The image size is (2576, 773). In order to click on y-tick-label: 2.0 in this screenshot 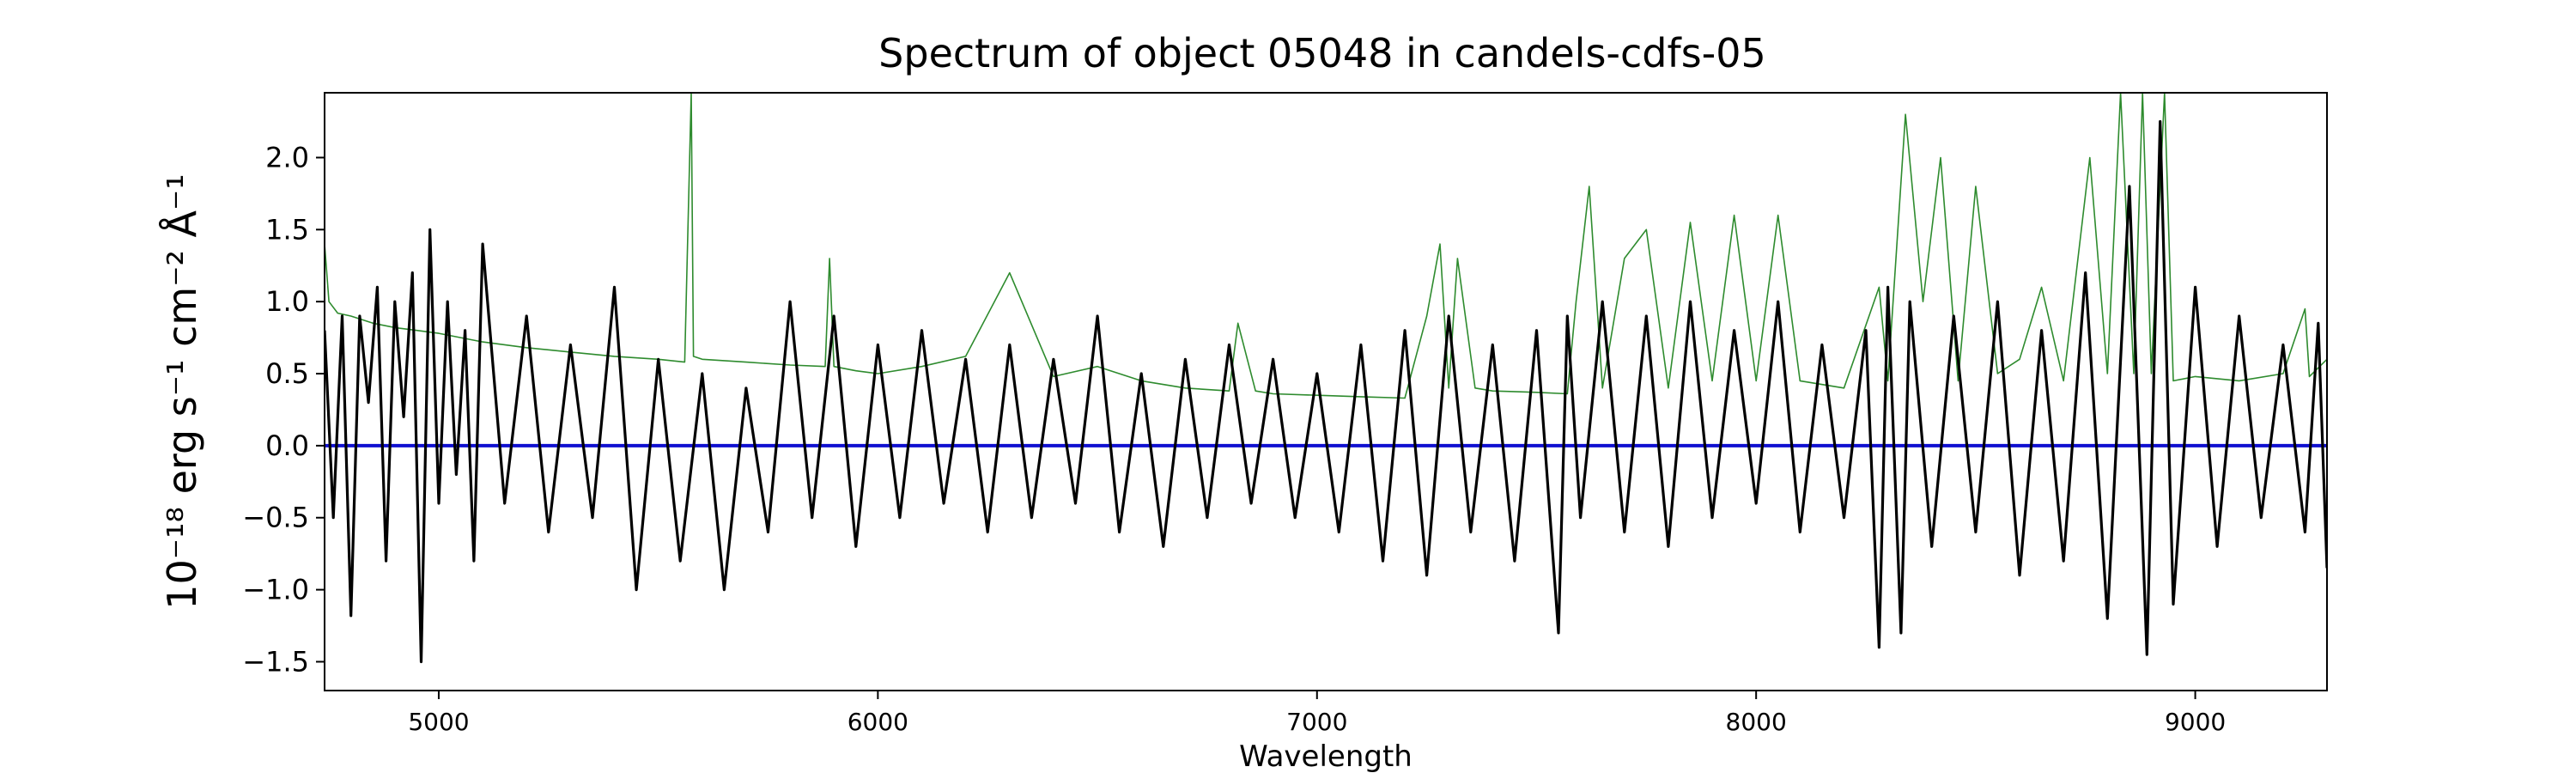, I will do `click(287, 157)`.